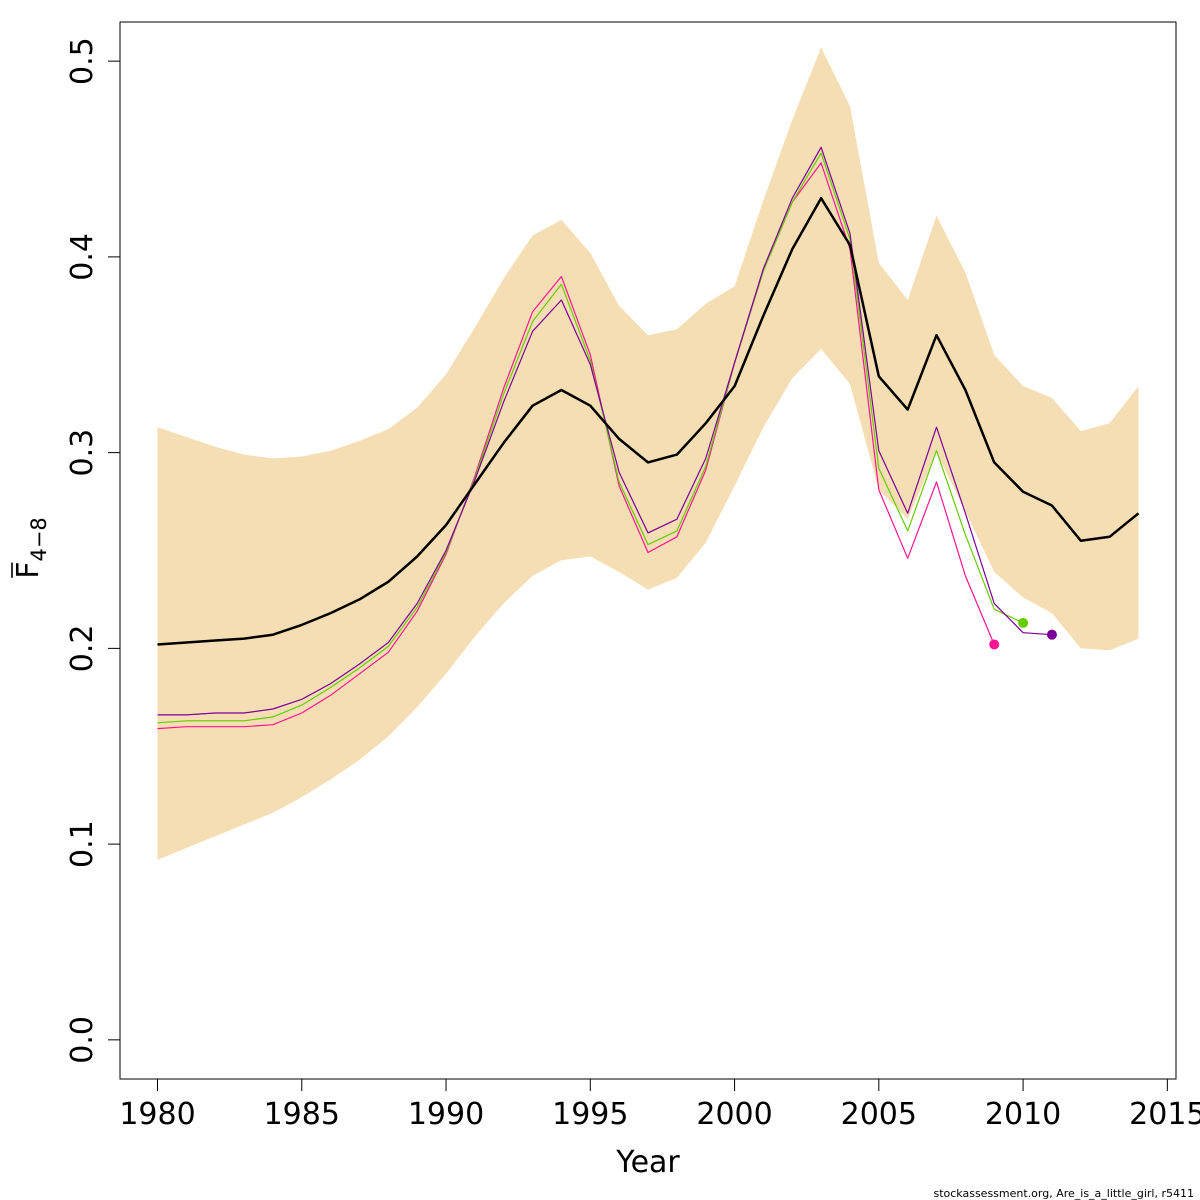  Describe the element at coordinates (82, 844) in the screenshot. I see `y-tick-label-1: 0.1` at that location.